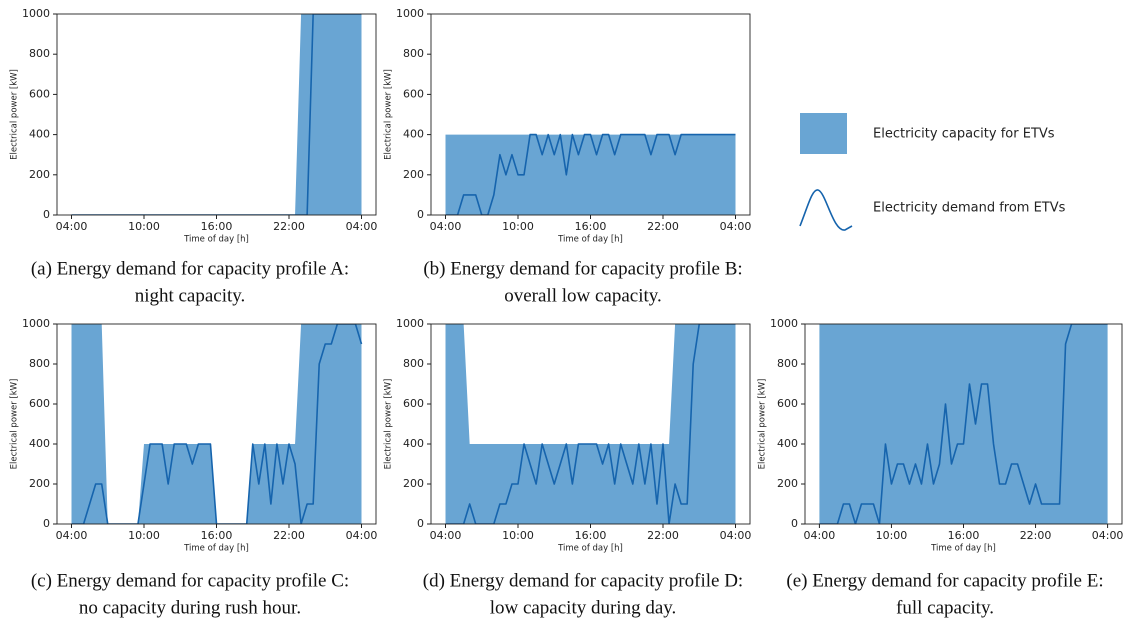 The width and height of the screenshot is (1124, 623). What do you see at coordinates (583, 607) in the screenshot?
I see `caption: low capacity during day.` at bounding box center [583, 607].